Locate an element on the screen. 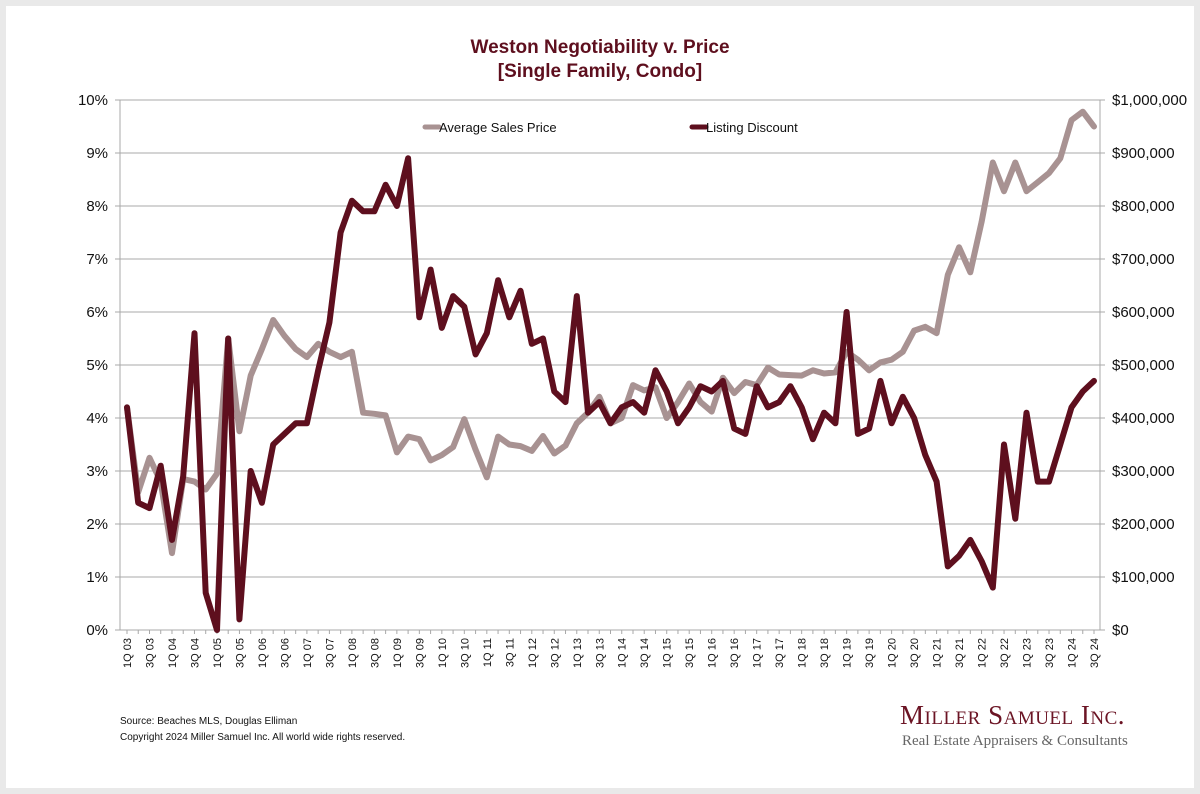  x-tick-label: 1Q 13 is located at coordinates (578, 653).